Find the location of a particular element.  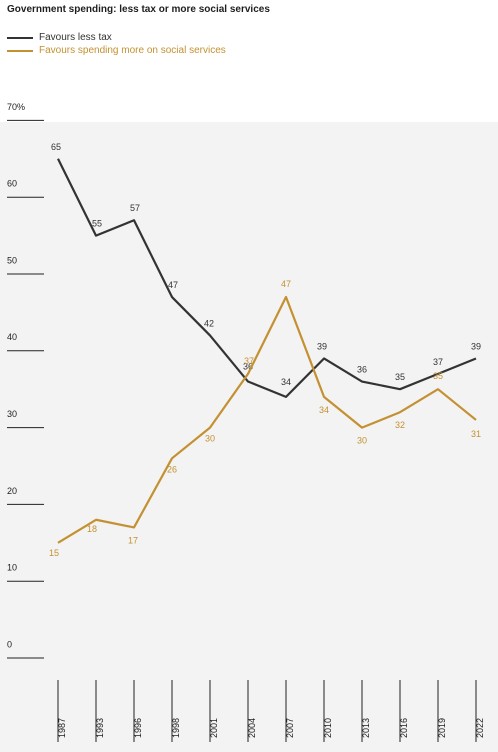

data-label-0-1993: 55 is located at coordinates (97, 224).